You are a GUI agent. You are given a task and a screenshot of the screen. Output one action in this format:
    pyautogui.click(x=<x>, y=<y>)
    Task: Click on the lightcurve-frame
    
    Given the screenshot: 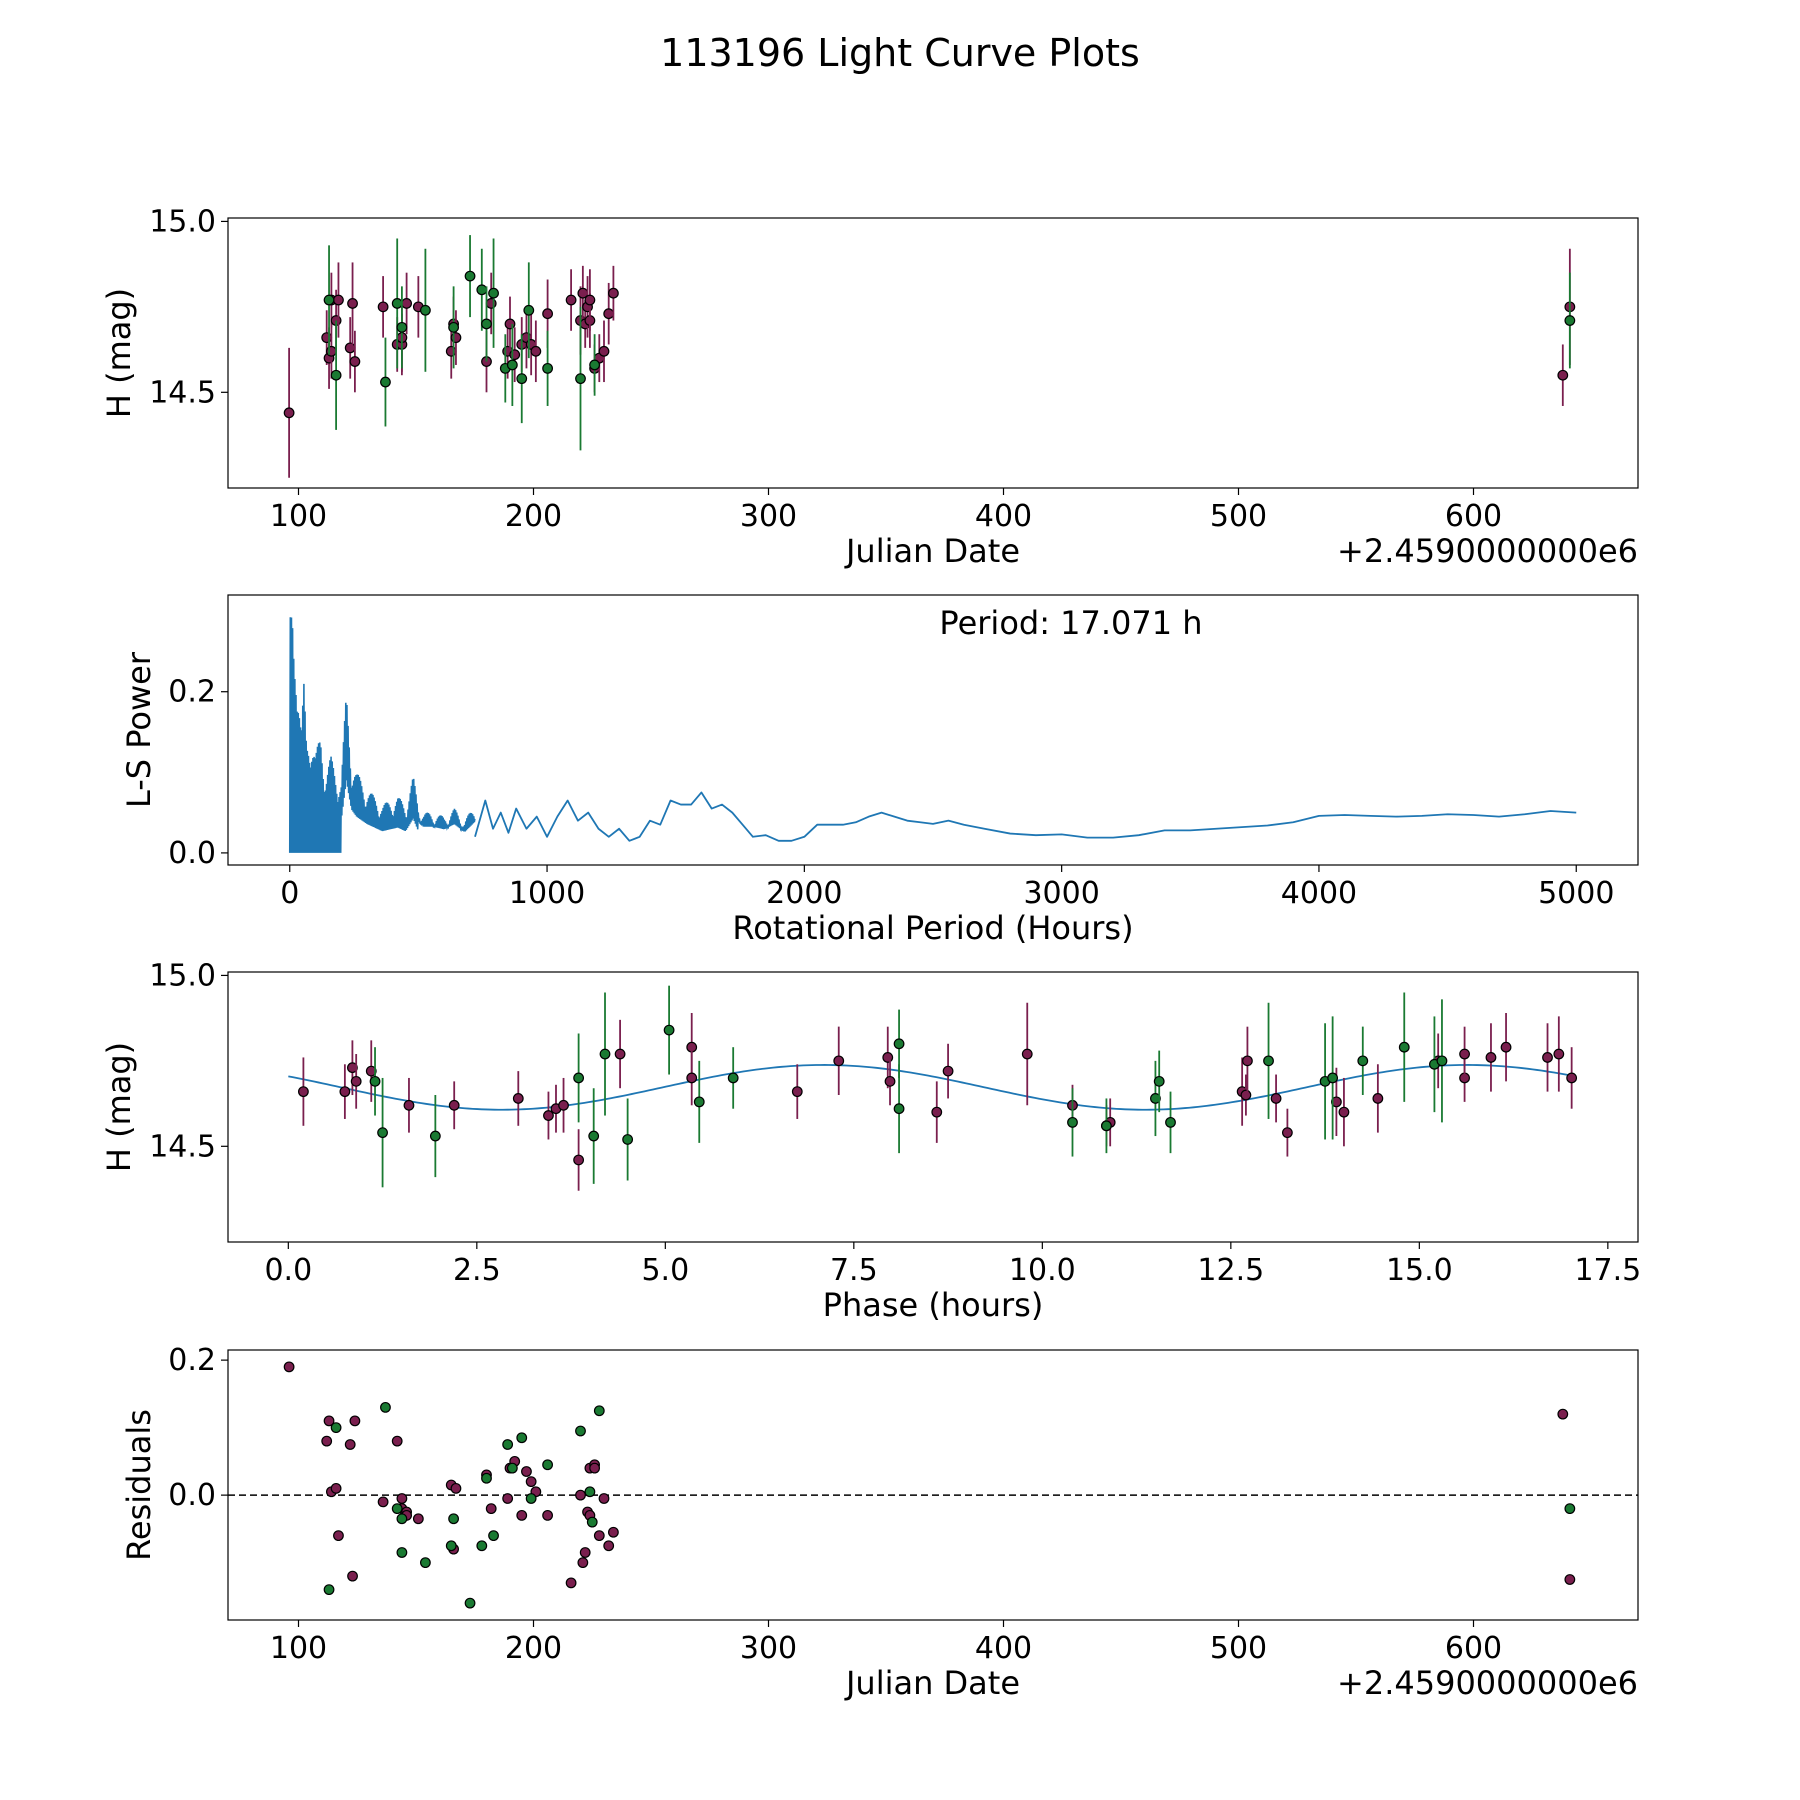 What is the action you would take?
    pyautogui.click(x=933, y=353)
    